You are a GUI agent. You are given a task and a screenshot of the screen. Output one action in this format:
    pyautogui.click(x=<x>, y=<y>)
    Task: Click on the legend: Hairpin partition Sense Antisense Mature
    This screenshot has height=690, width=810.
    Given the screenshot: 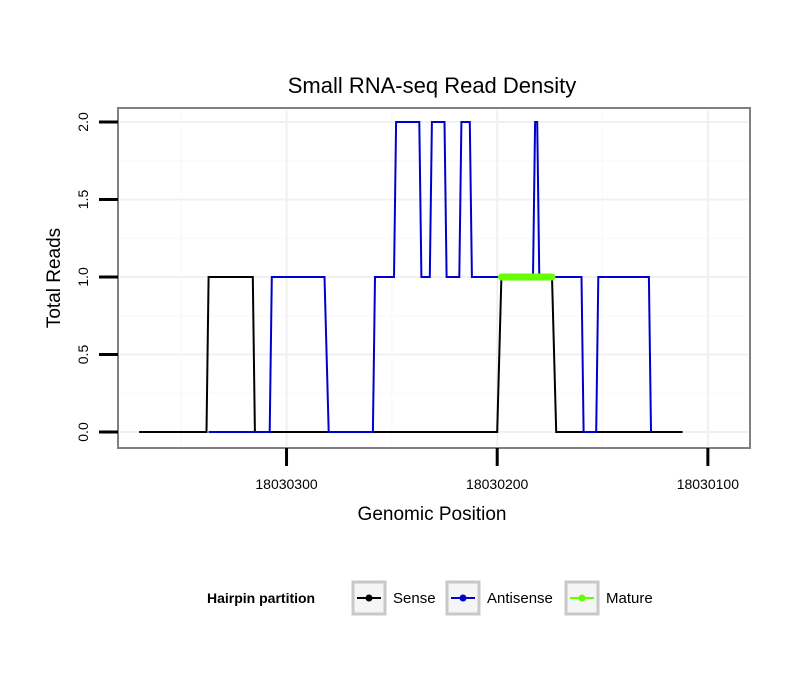 What is the action you would take?
    pyautogui.click(x=430, y=598)
    